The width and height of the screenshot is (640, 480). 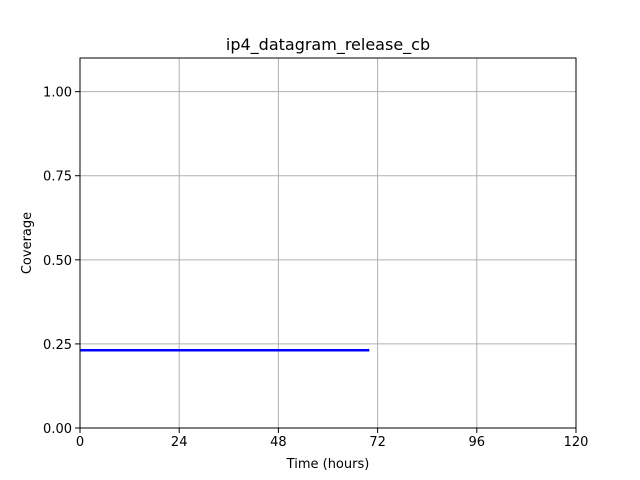 I want to click on x-tick-label: 24, so click(x=179, y=442).